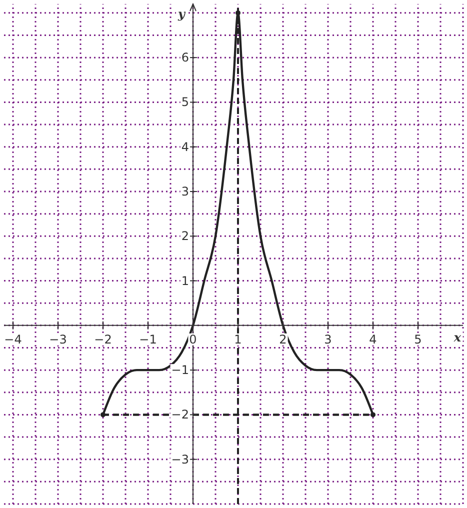 The height and width of the screenshot is (508, 467). What do you see at coordinates (103, 339) in the screenshot?
I see `x-tick-label: −2` at bounding box center [103, 339].